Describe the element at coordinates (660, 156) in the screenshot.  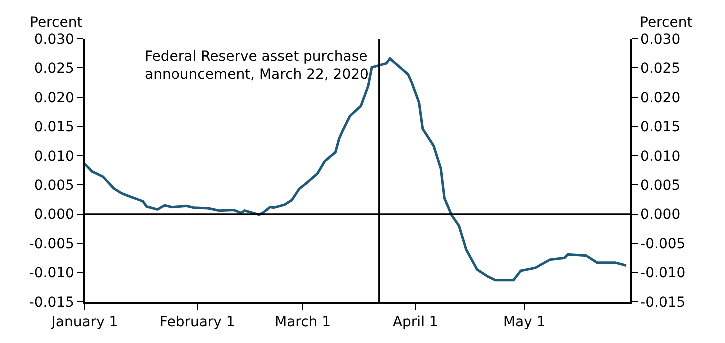
I see `y2-tick-label: 0.010` at that location.